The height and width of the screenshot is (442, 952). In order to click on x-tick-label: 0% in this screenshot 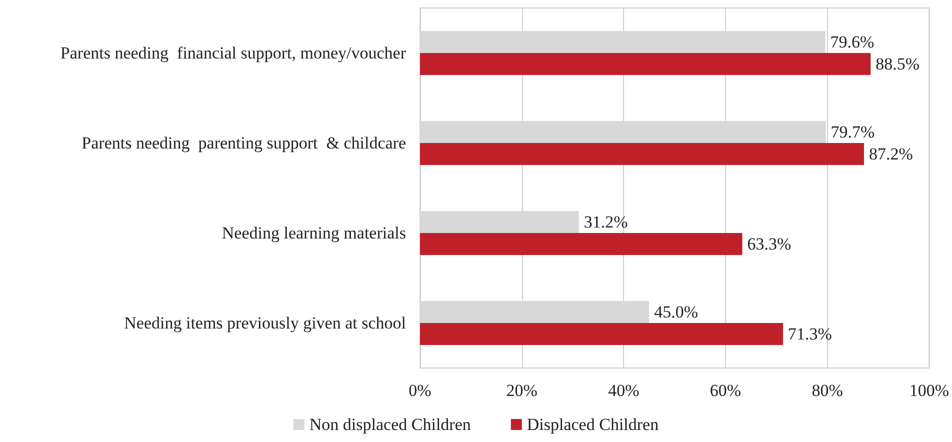, I will do `click(420, 390)`.